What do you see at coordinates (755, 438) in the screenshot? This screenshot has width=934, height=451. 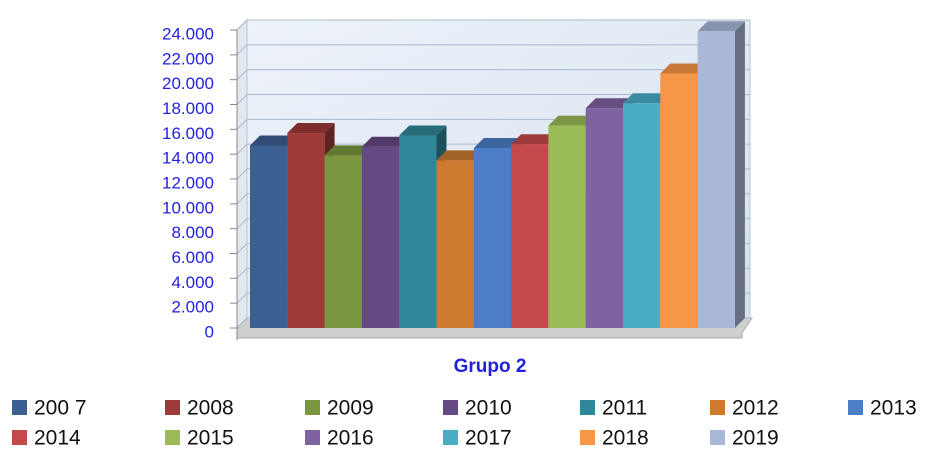 I see `legend-label: 2019` at bounding box center [755, 438].